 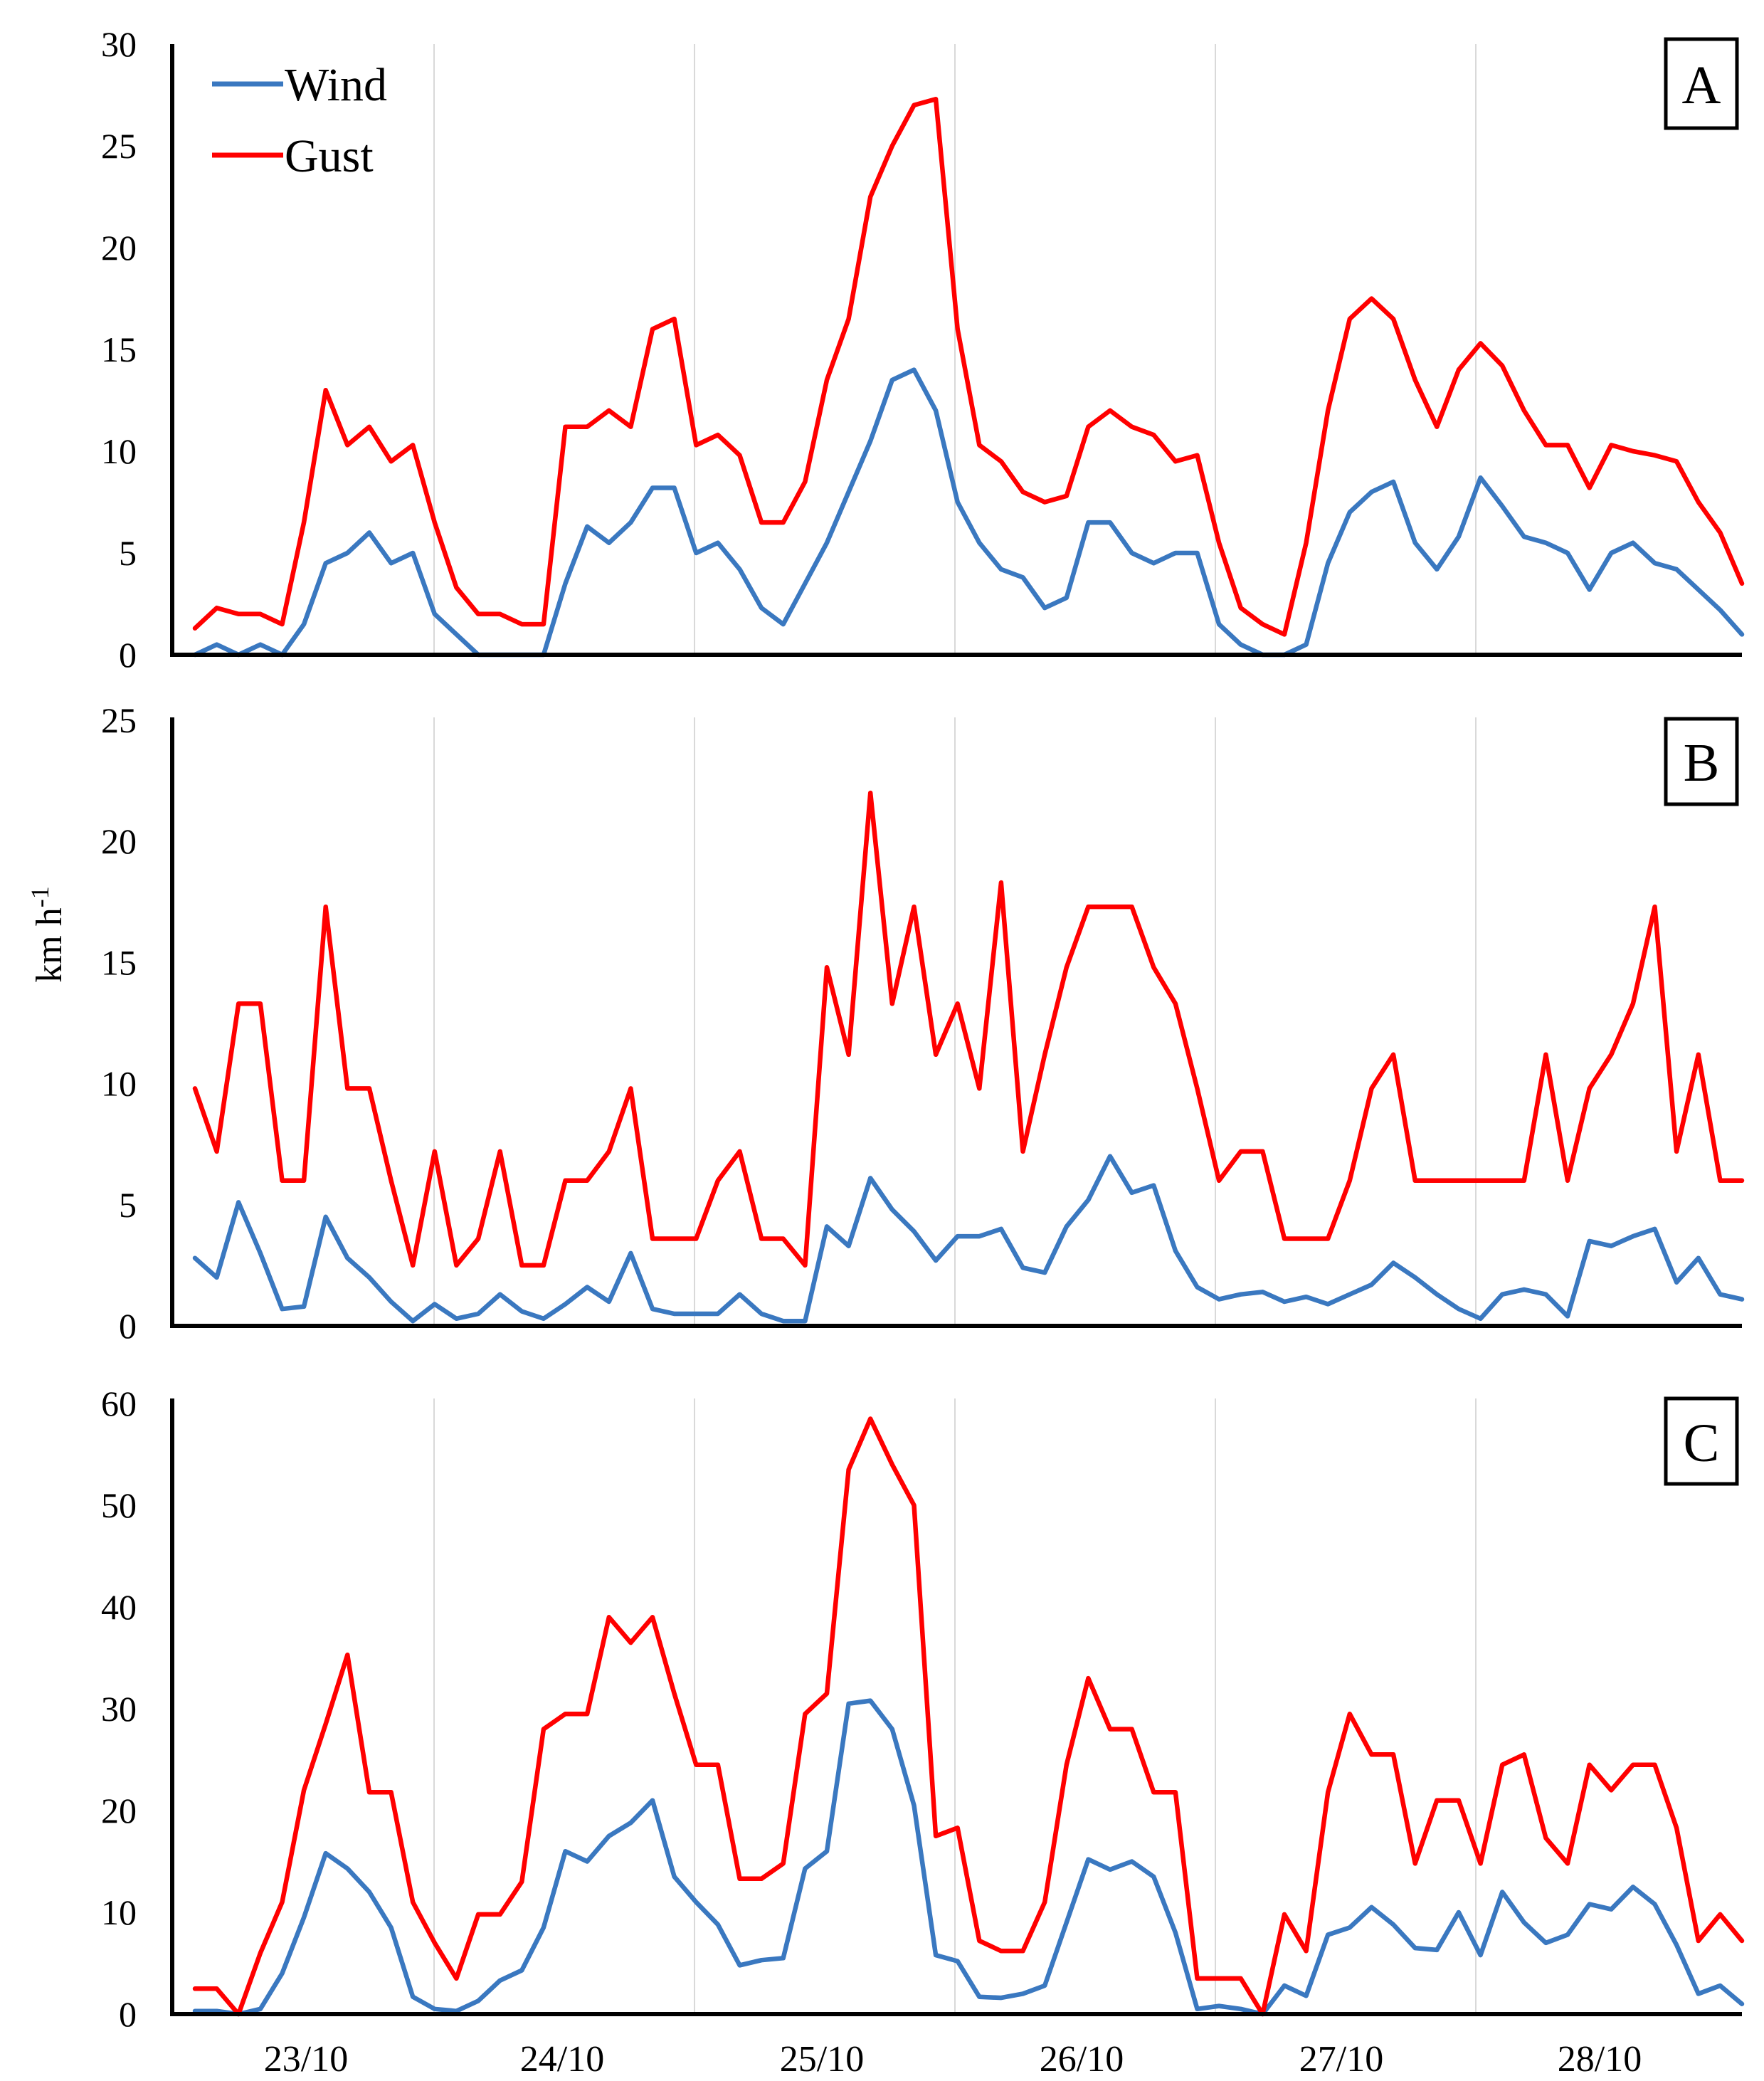 I want to click on panel-label-c-text: C, so click(x=1702, y=1443).